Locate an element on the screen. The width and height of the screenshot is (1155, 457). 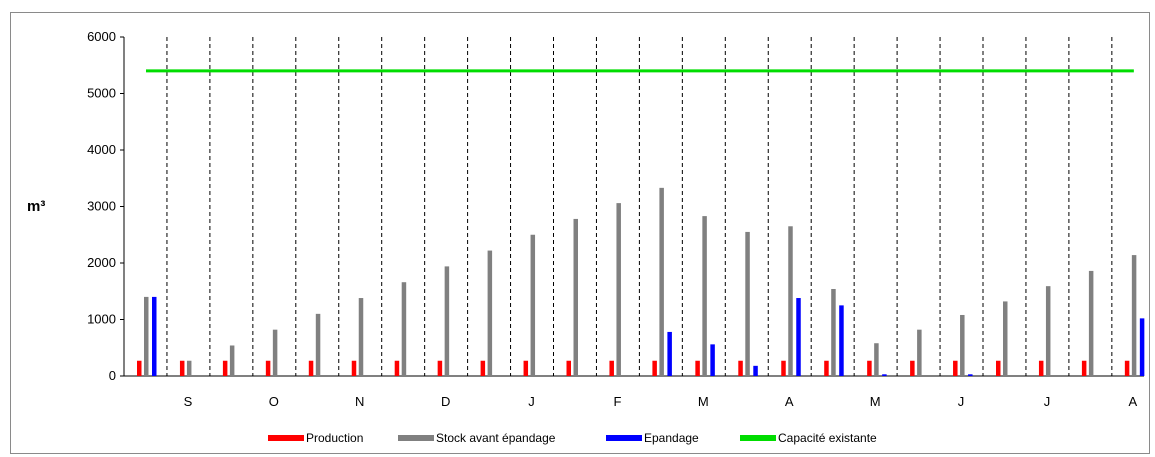
y-tick-label: 1000 is located at coordinates (101, 319).